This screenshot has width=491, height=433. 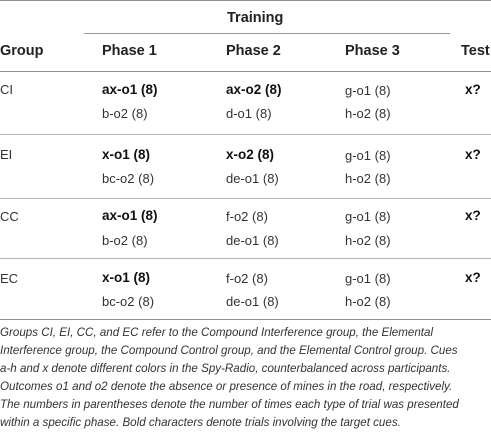 What do you see at coordinates (22, 51) in the screenshot?
I see `group-column-header: Group` at bounding box center [22, 51].